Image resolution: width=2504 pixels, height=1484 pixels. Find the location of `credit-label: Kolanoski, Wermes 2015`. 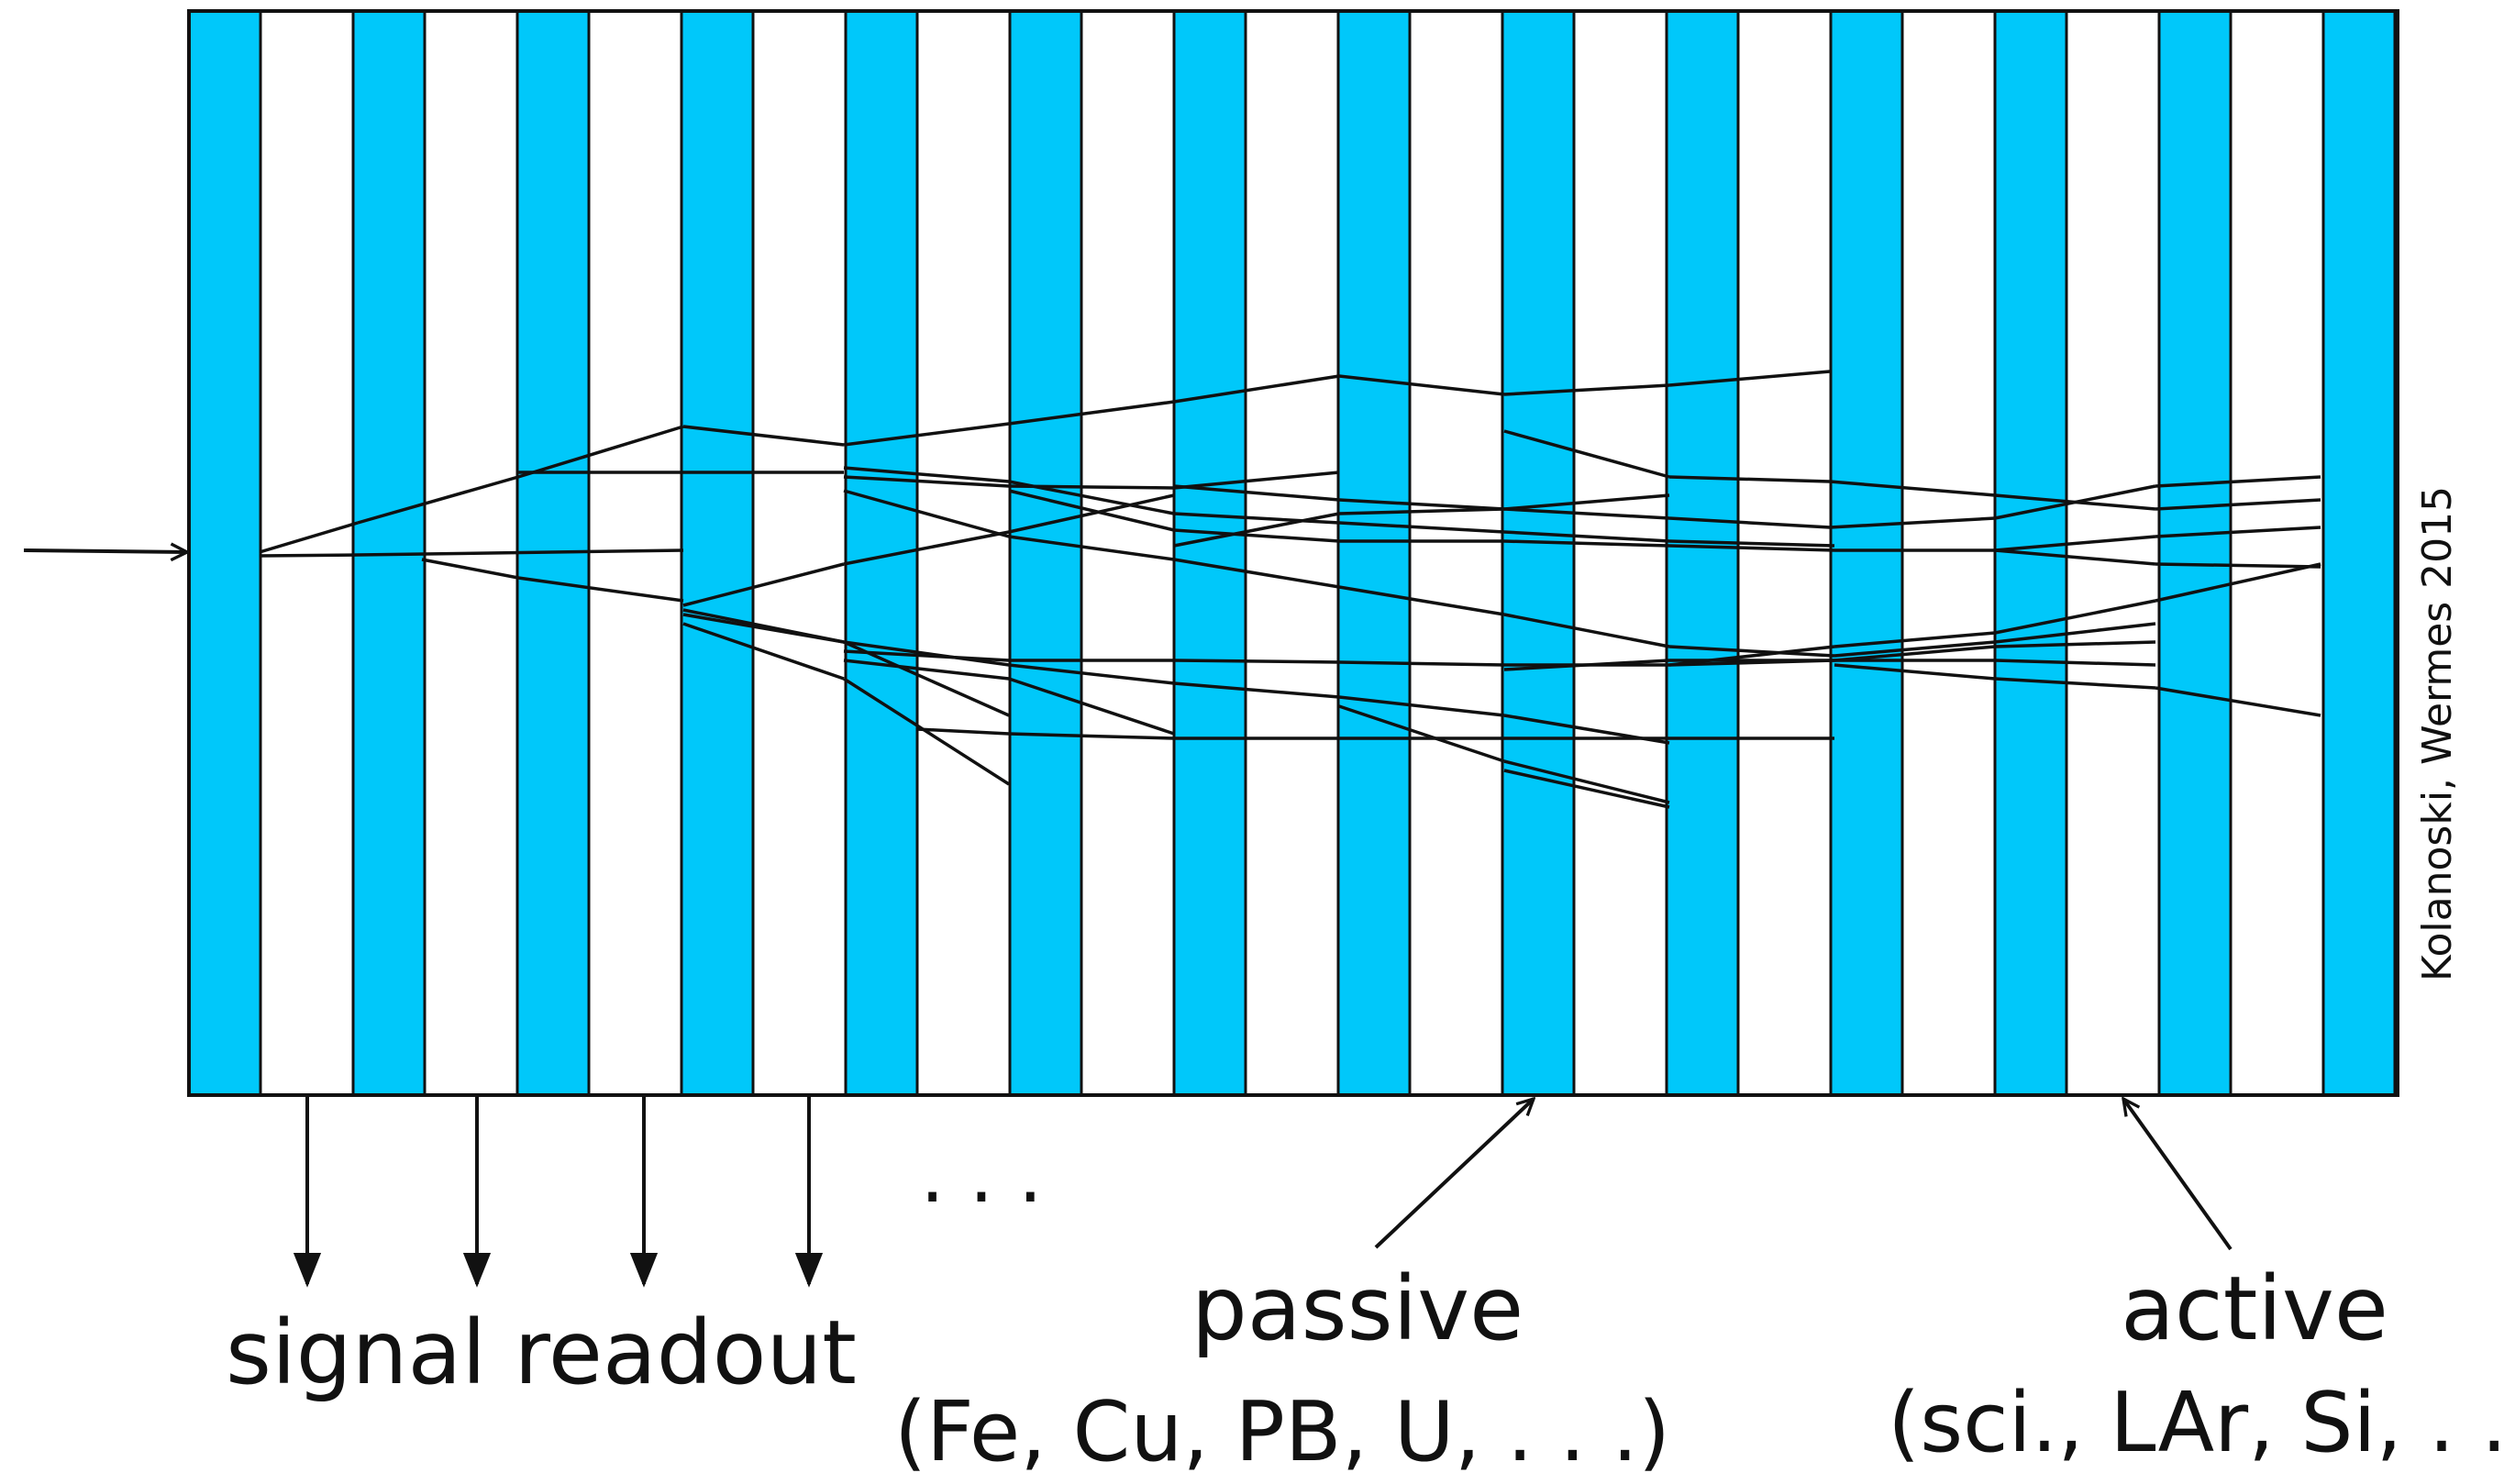

credit-label: Kolanoski, Wermes 2015 is located at coordinates (2437, 733).